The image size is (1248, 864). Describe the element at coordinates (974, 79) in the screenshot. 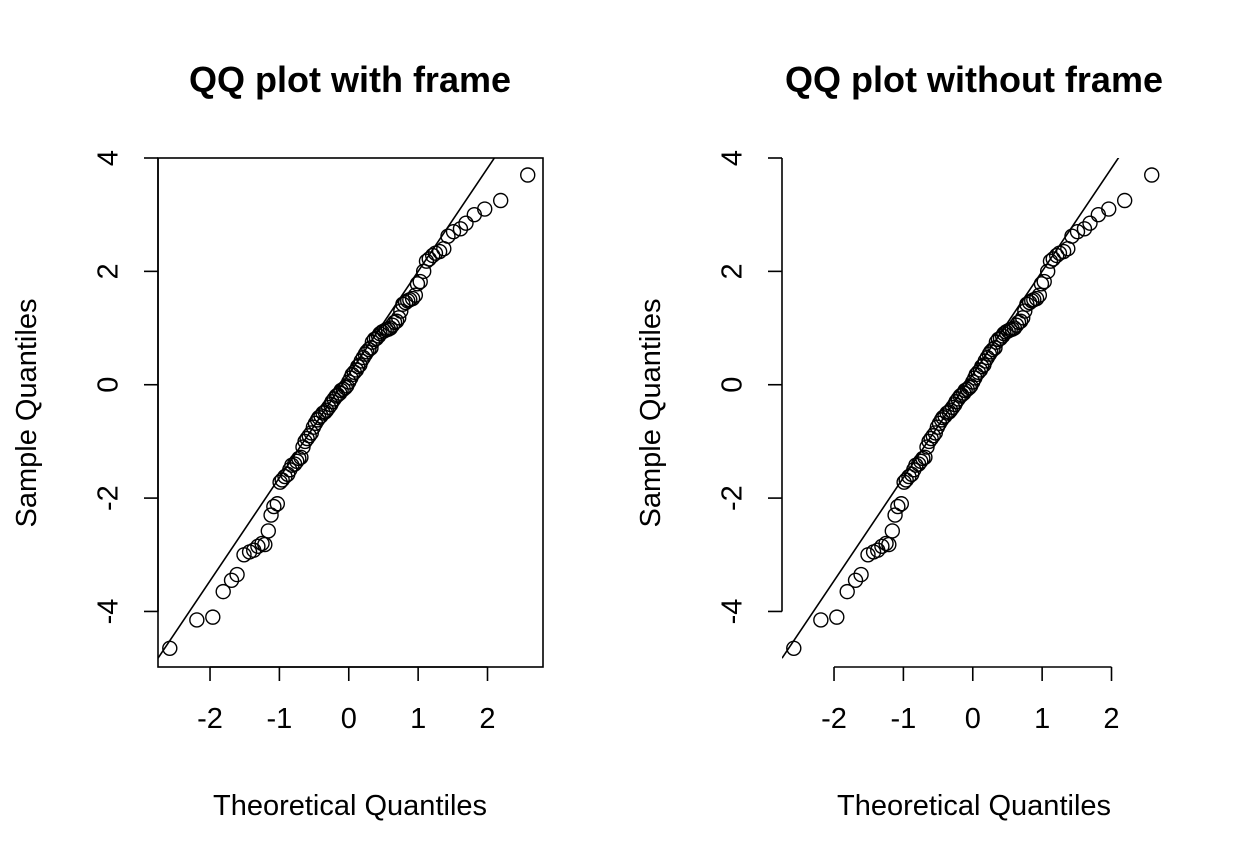

I see `chart-title: QQ plot without frame` at that location.